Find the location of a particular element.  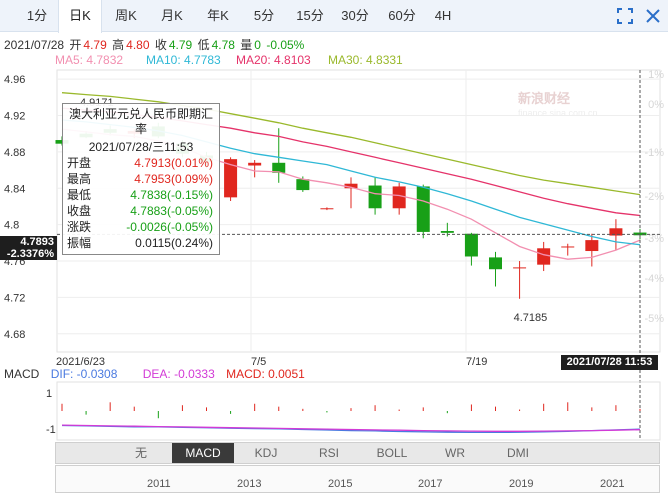

low-label: 低 is located at coordinates (203, 45).